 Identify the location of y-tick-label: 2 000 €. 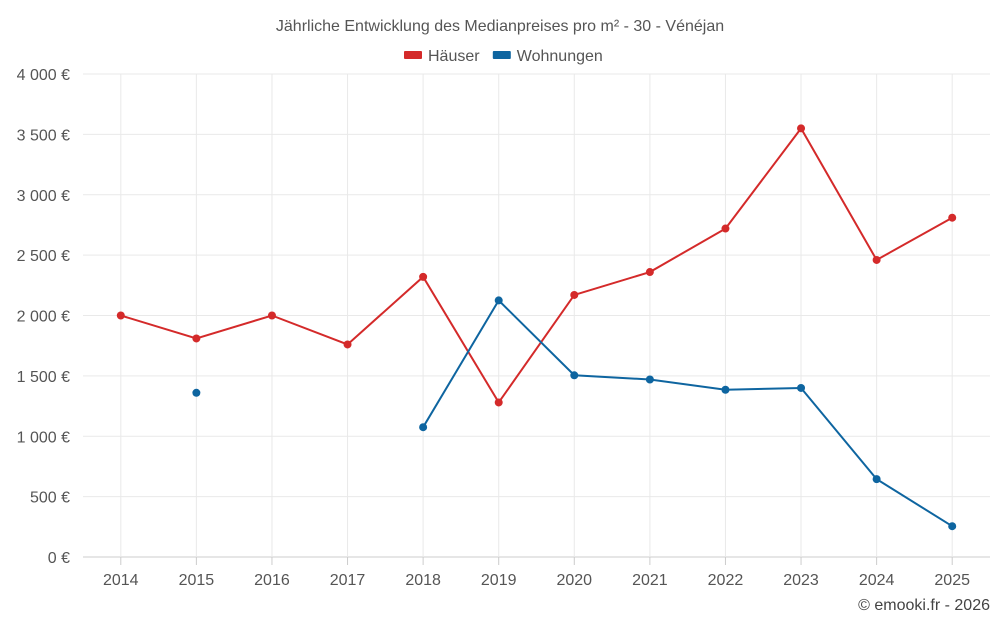
(43, 317).